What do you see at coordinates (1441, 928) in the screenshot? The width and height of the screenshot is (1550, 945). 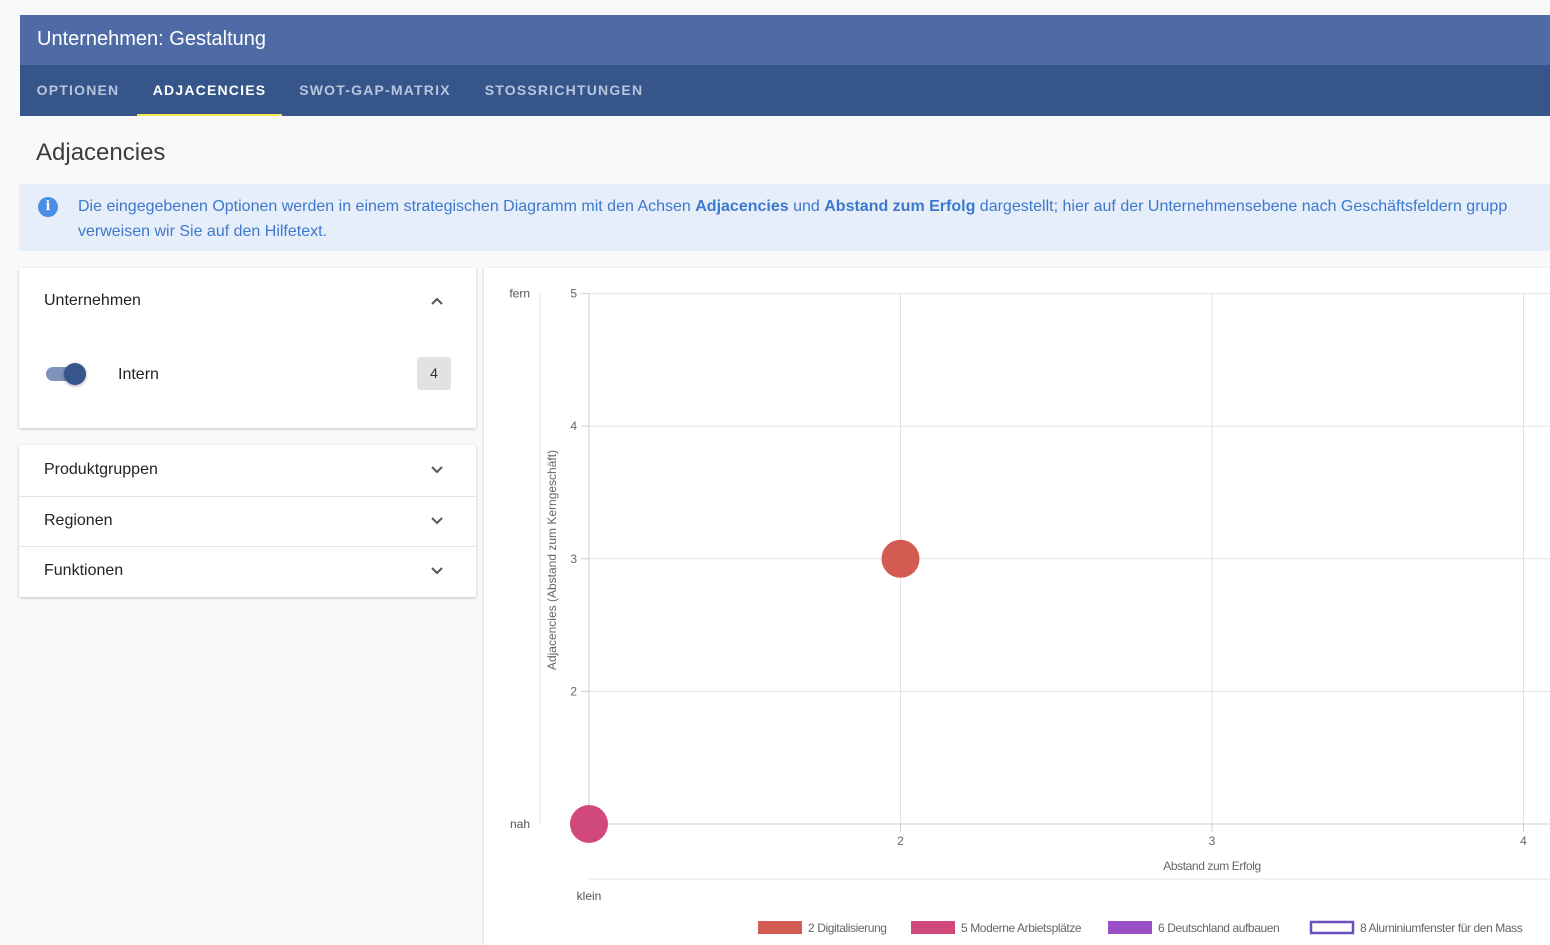 I see `legend-label: 8 Aluminiumfenster für den Mass` at bounding box center [1441, 928].